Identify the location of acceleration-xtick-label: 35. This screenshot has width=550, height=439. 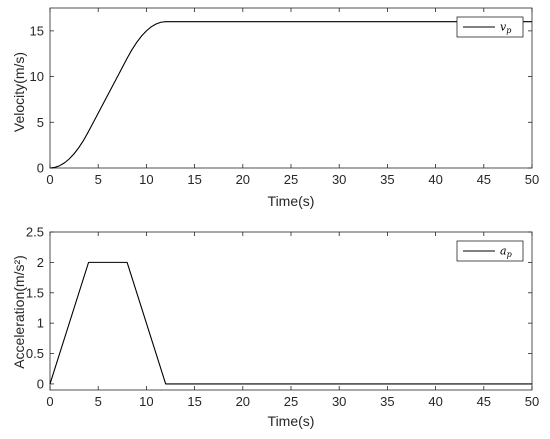
(387, 401).